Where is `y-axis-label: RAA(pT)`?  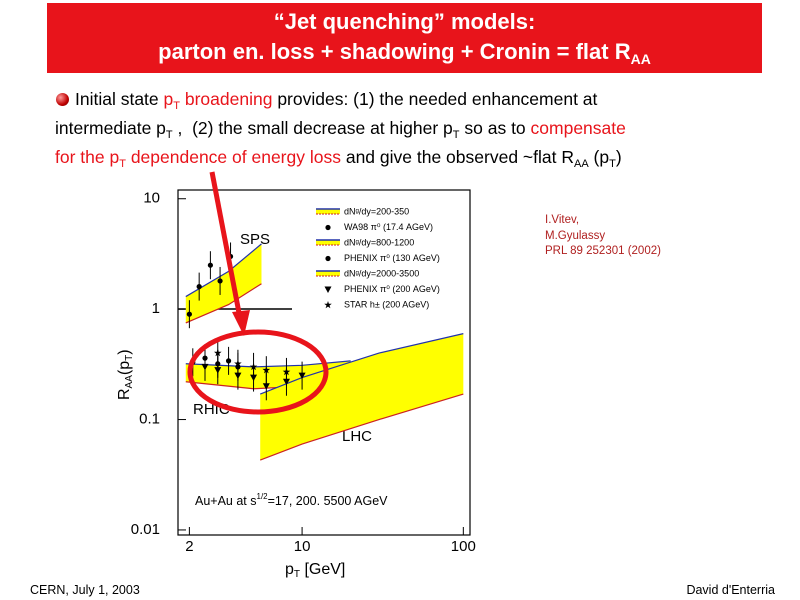
y-axis-label: RAA(pT) is located at coordinates (125, 374).